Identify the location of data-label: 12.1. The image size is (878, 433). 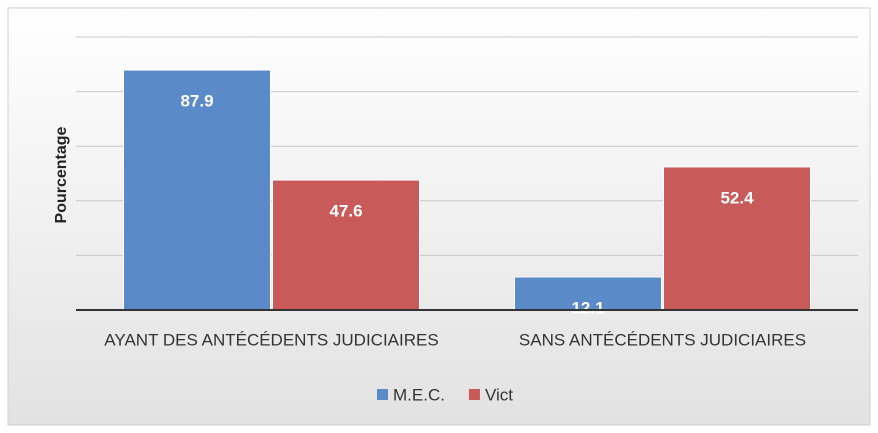
(587, 307).